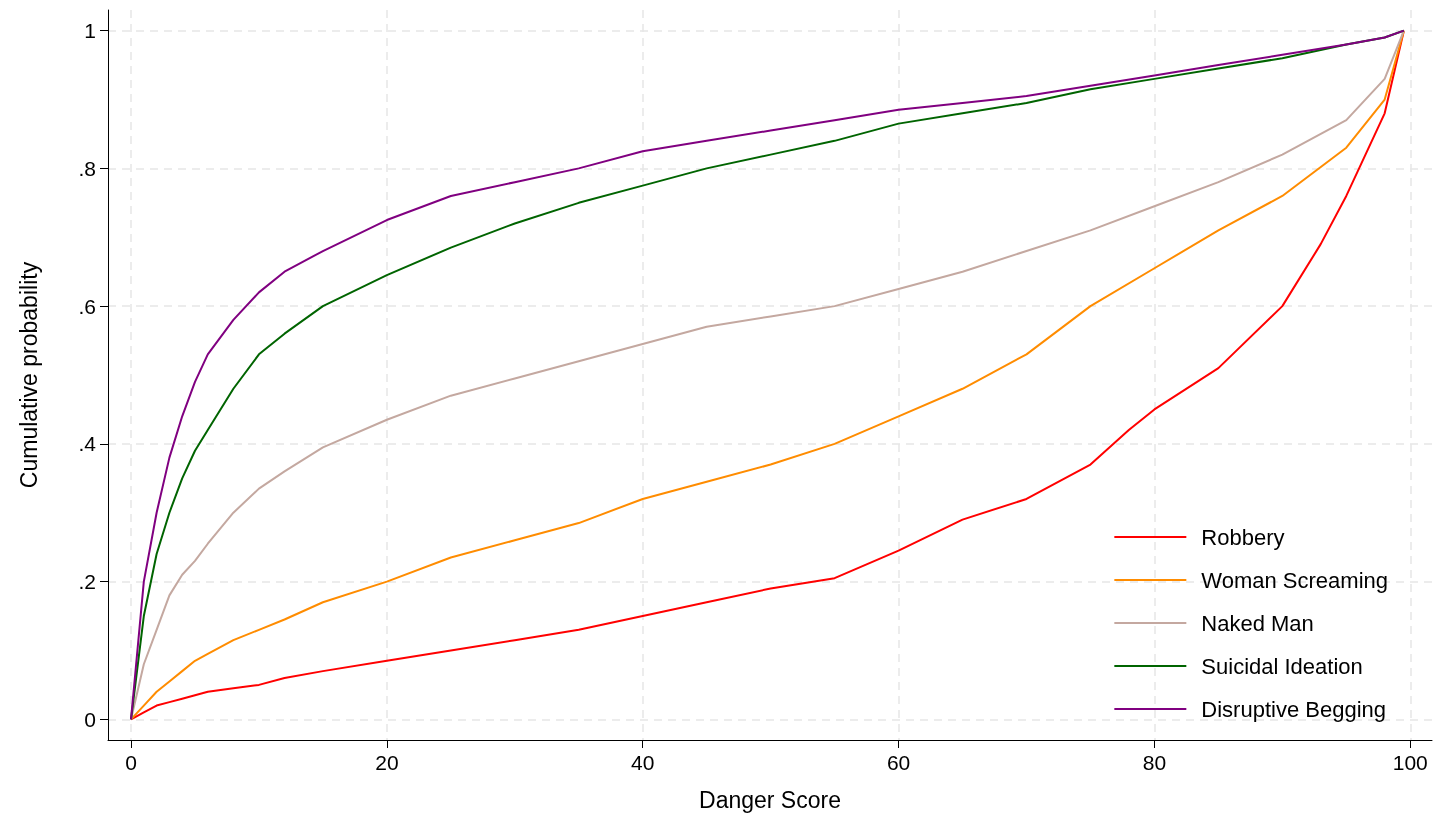  What do you see at coordinates (1293, 709) in the screenshot?
I see `legend-label: Disruptive Begging` at bounding box center [1293, 709].